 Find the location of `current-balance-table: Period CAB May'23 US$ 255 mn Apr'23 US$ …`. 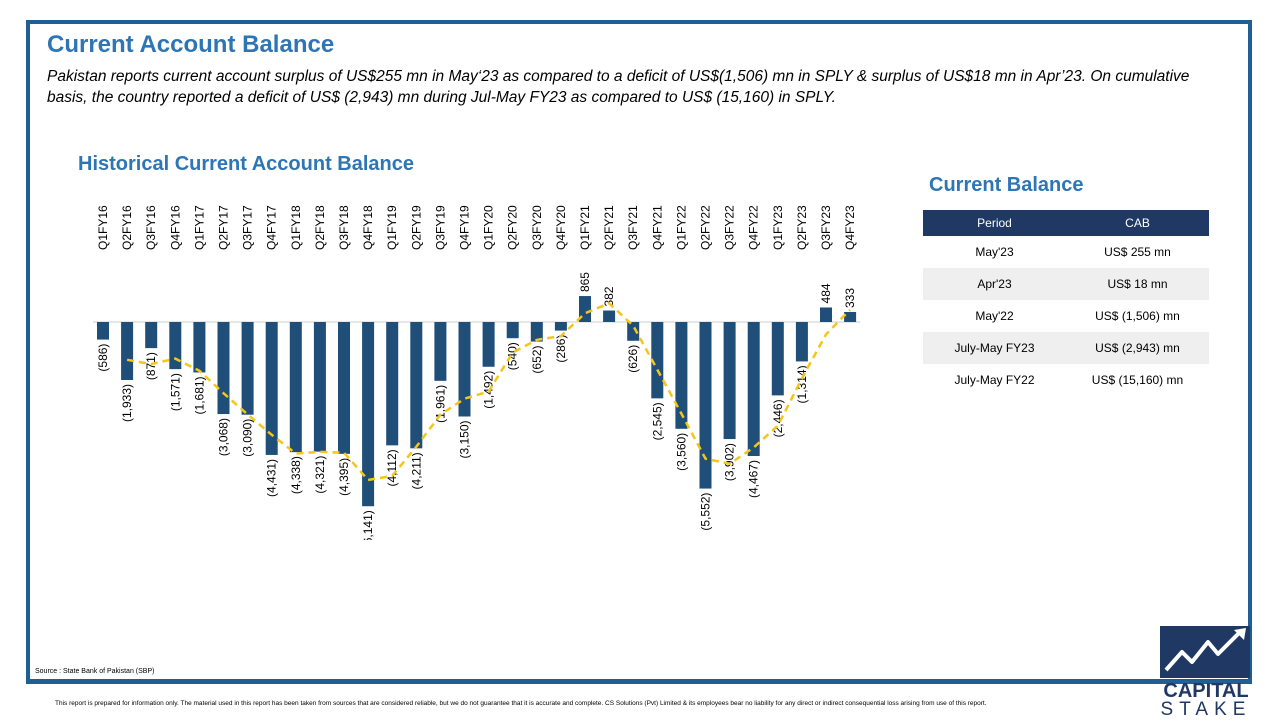

current-balance-table: Period CAB May'23 US$ 255 mn Apr'23 US$ … is located at coordinates (1066, 303).